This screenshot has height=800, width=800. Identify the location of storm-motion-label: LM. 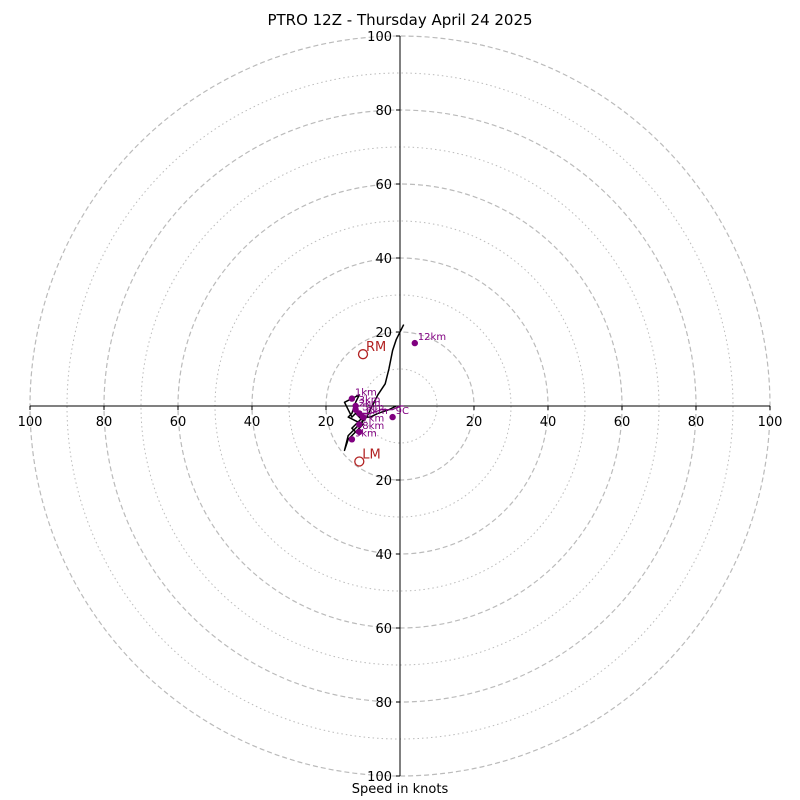
(371, 455).